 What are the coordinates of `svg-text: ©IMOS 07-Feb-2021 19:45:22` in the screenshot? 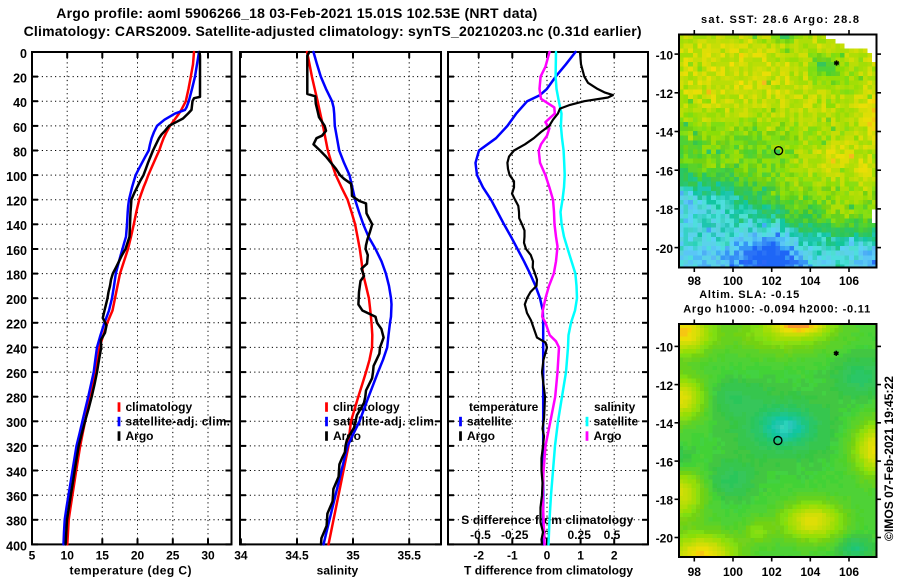 It's located at (889, 458).